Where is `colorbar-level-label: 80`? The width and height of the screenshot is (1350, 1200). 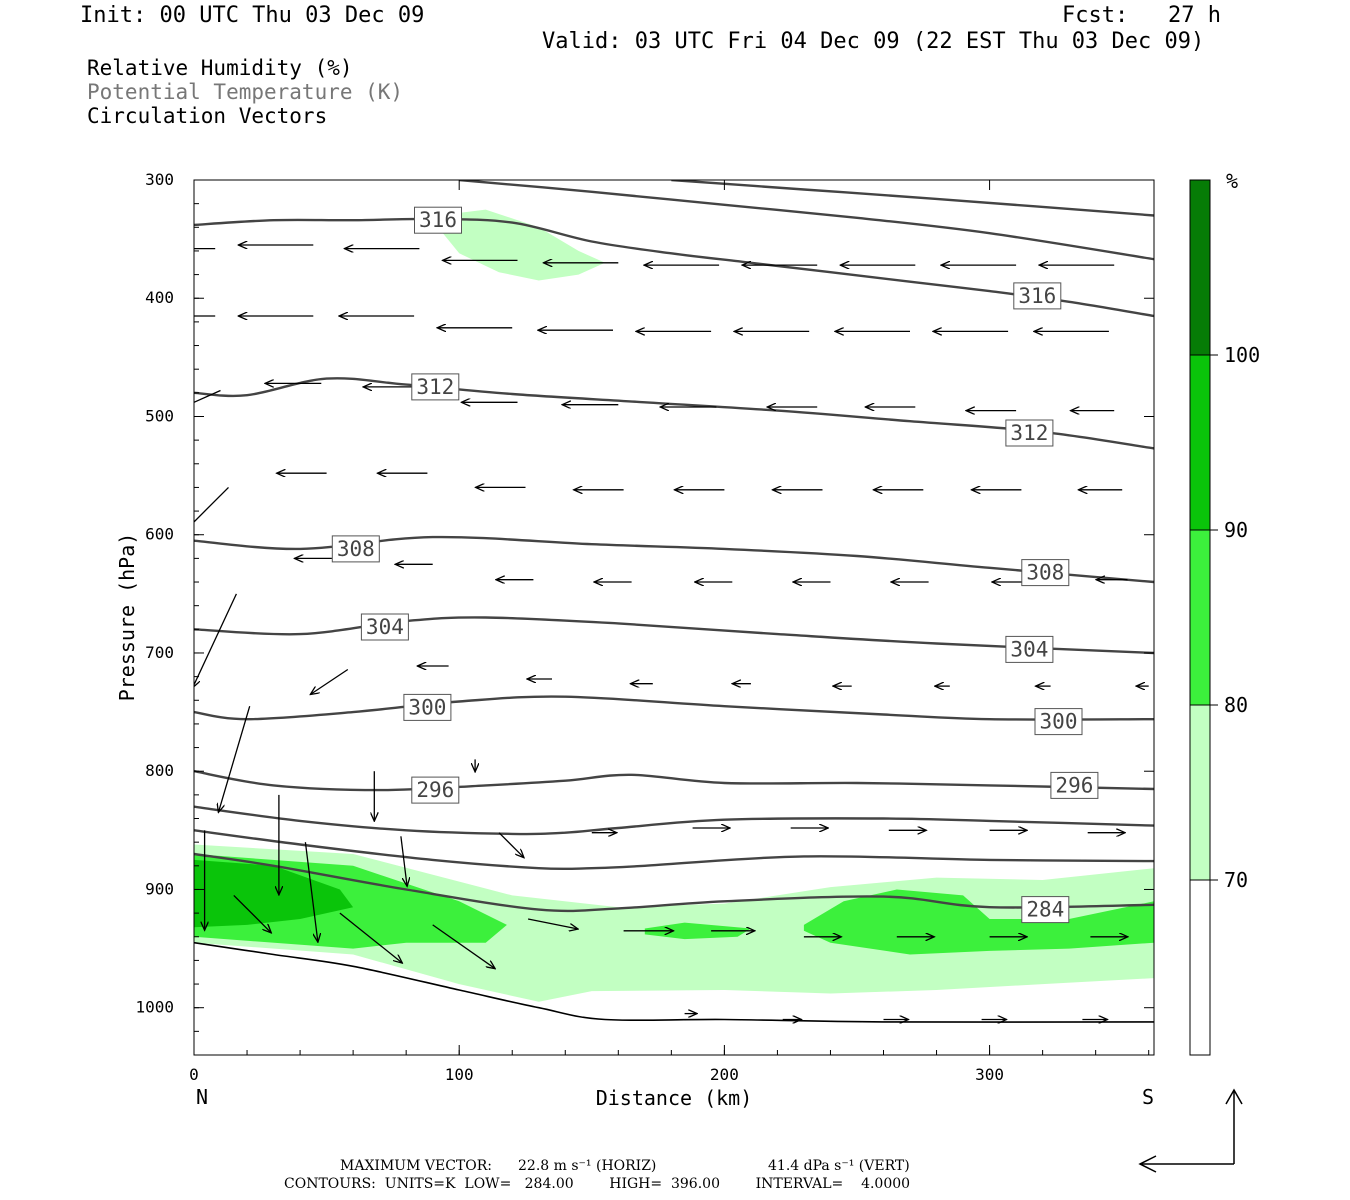
colorbar-level-label: 80 is located at coordinates (1236, 705).